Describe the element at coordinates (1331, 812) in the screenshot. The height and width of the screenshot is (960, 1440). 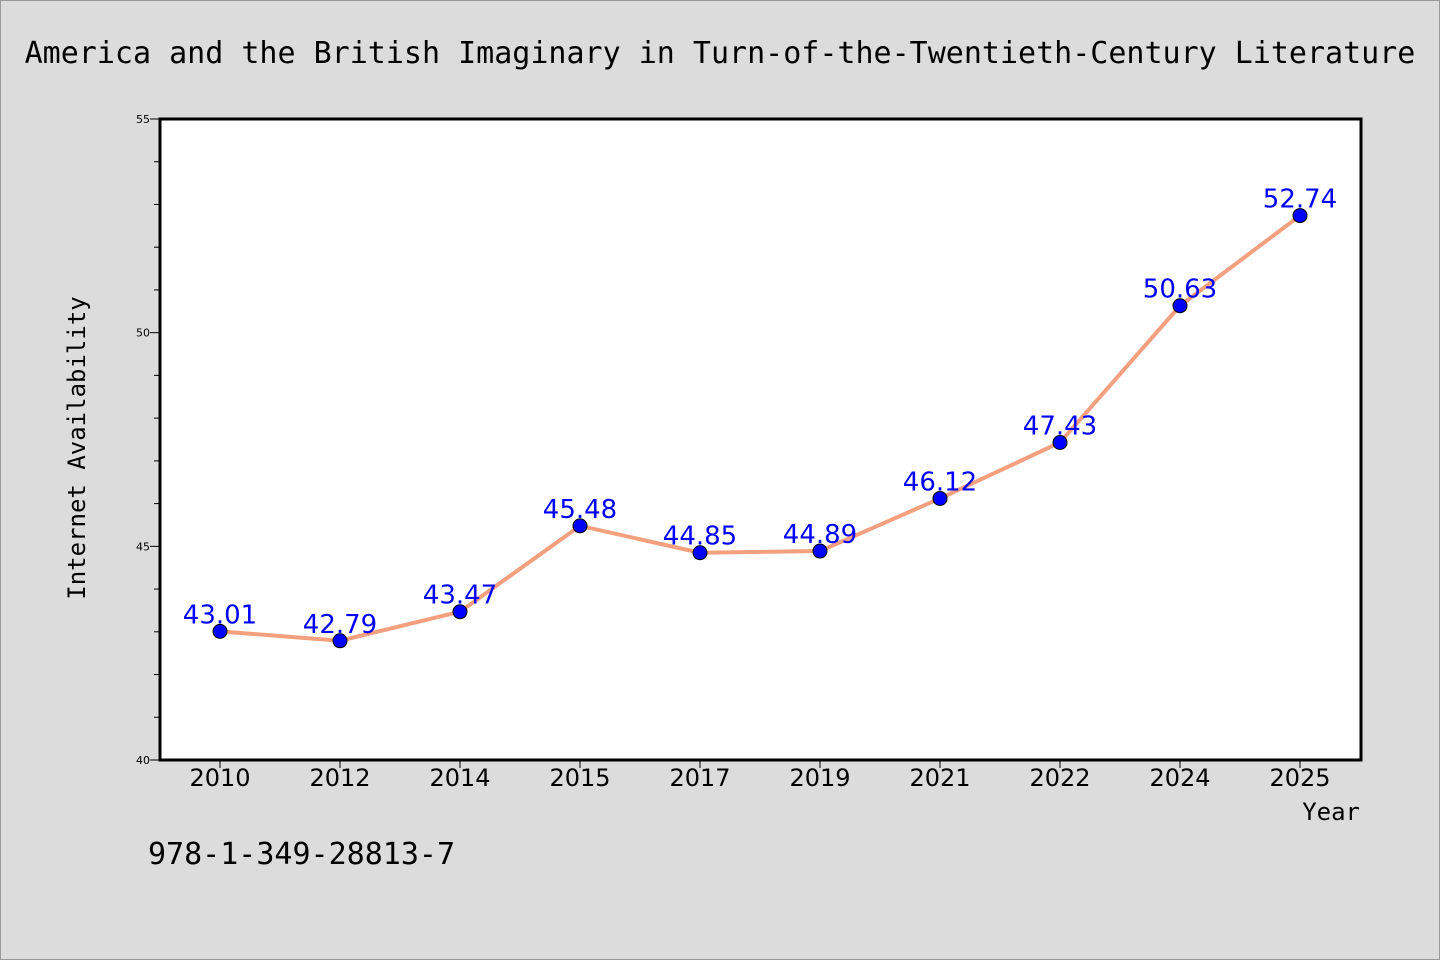
I see `x-axis-label: Year` at that location.